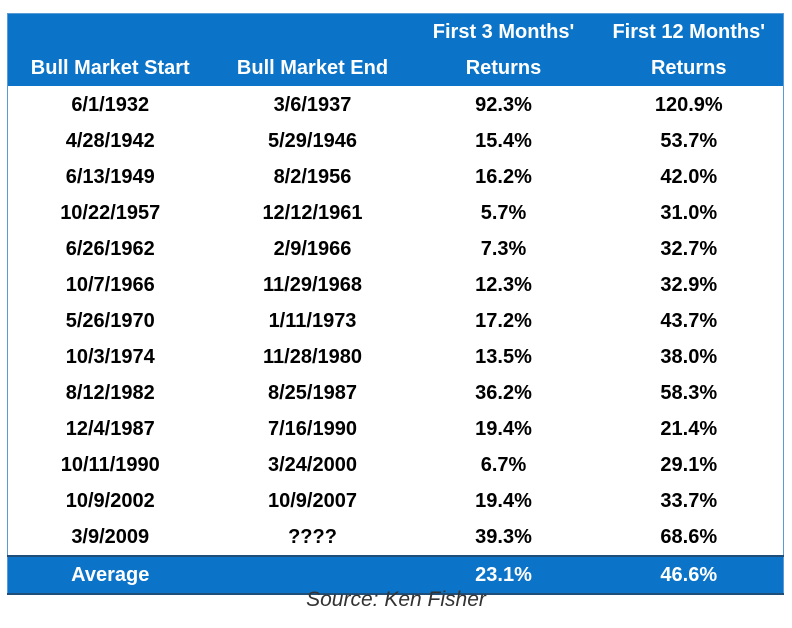 This screenshot has height=628, width=792. What do you see at coordinates (689, 141) in the screenshot?
I see `return-12m-cell: 53.7%` at bounding box center [689, 141].